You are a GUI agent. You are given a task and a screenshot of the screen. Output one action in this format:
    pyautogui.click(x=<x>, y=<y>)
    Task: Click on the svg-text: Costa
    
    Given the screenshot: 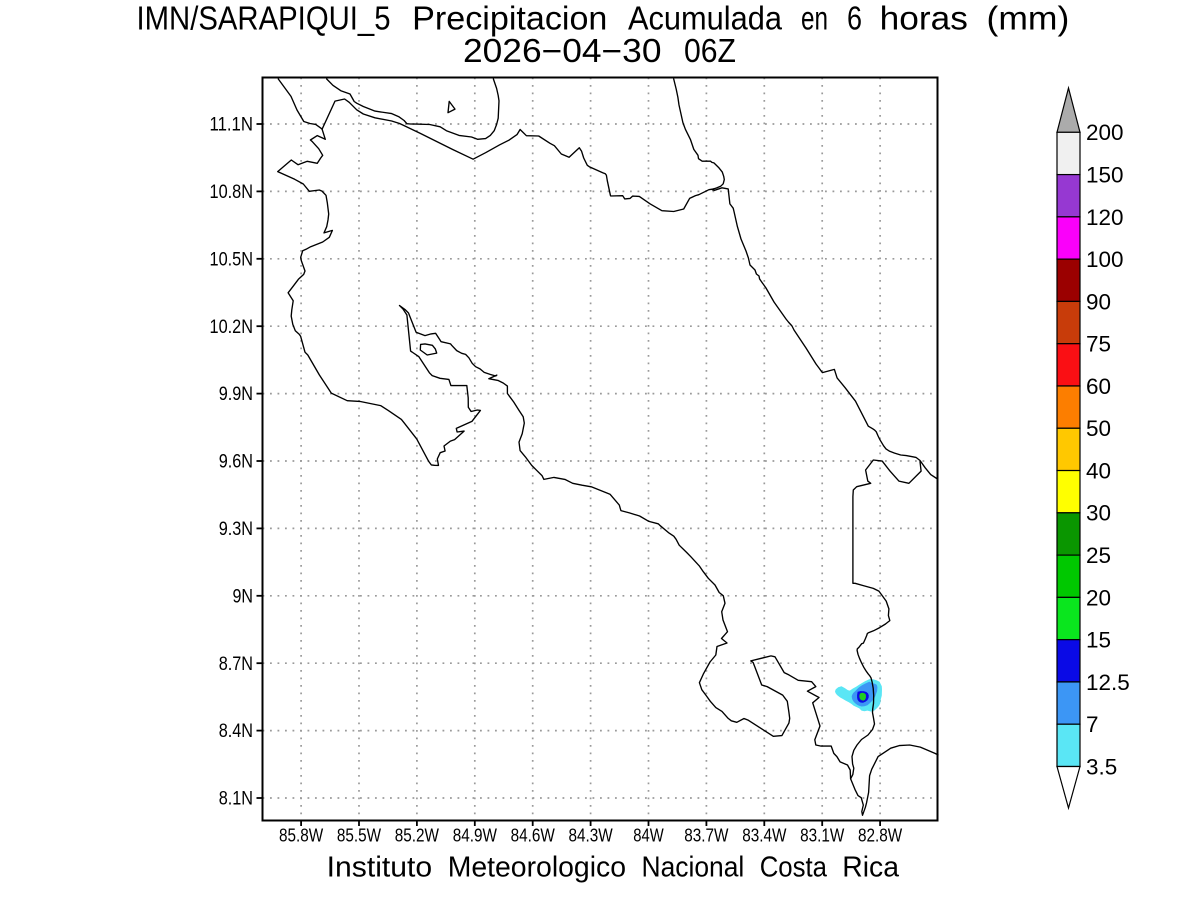 What is the action you would take?
    pyautogui.click(x=793, y=867)
    